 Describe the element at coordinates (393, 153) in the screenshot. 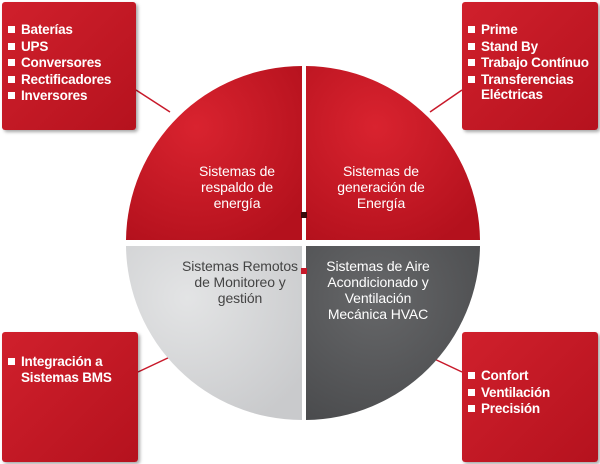

I see `quadrant-top-right-shape` at that location.